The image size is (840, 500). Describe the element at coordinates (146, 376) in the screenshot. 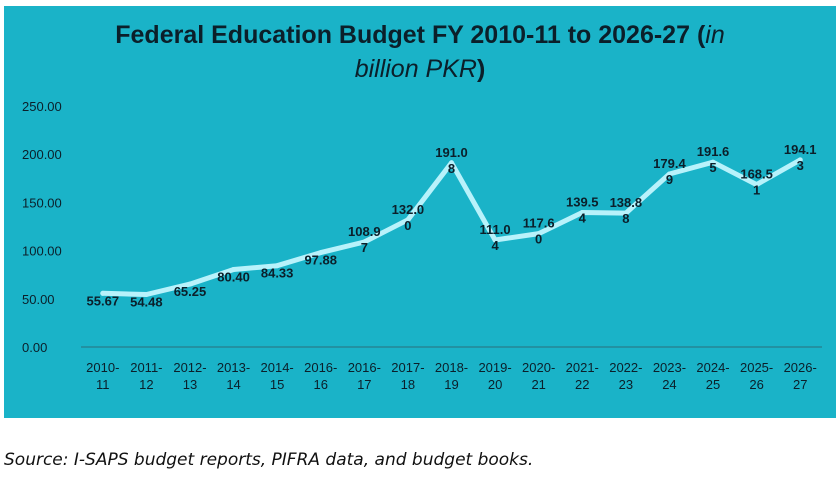

I see `x-tick-label: 2011-12` at that location.